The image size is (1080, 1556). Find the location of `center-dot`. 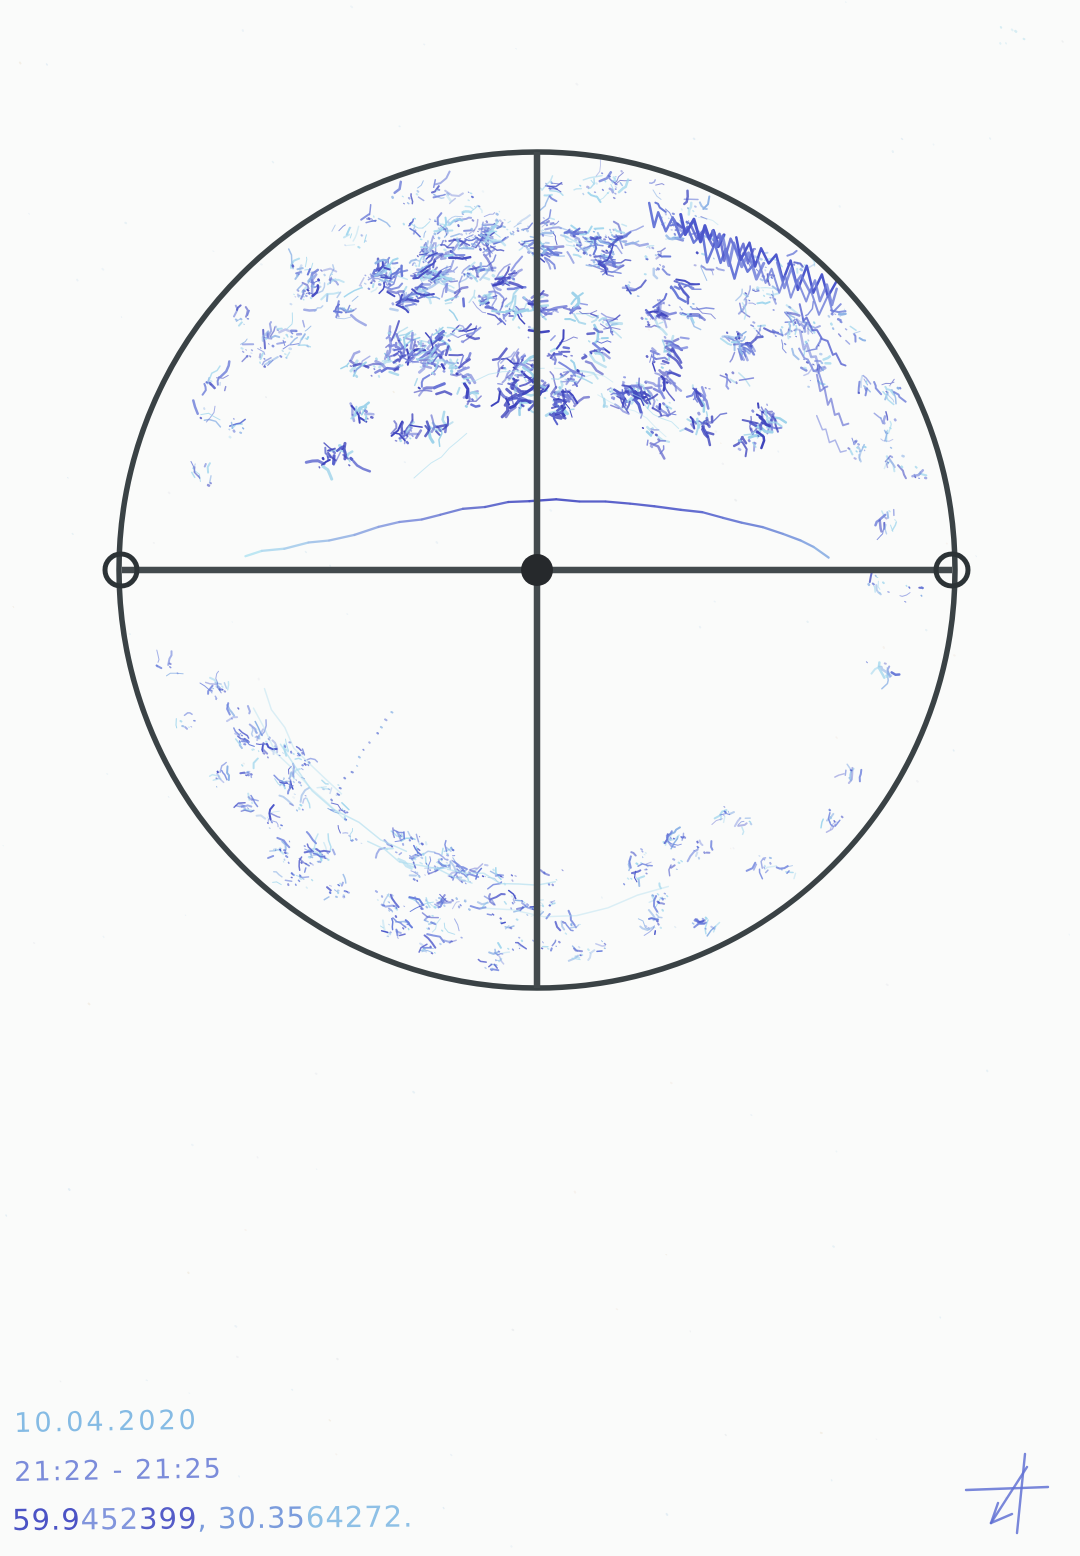

center-dot is located at coordinates (537, 570).